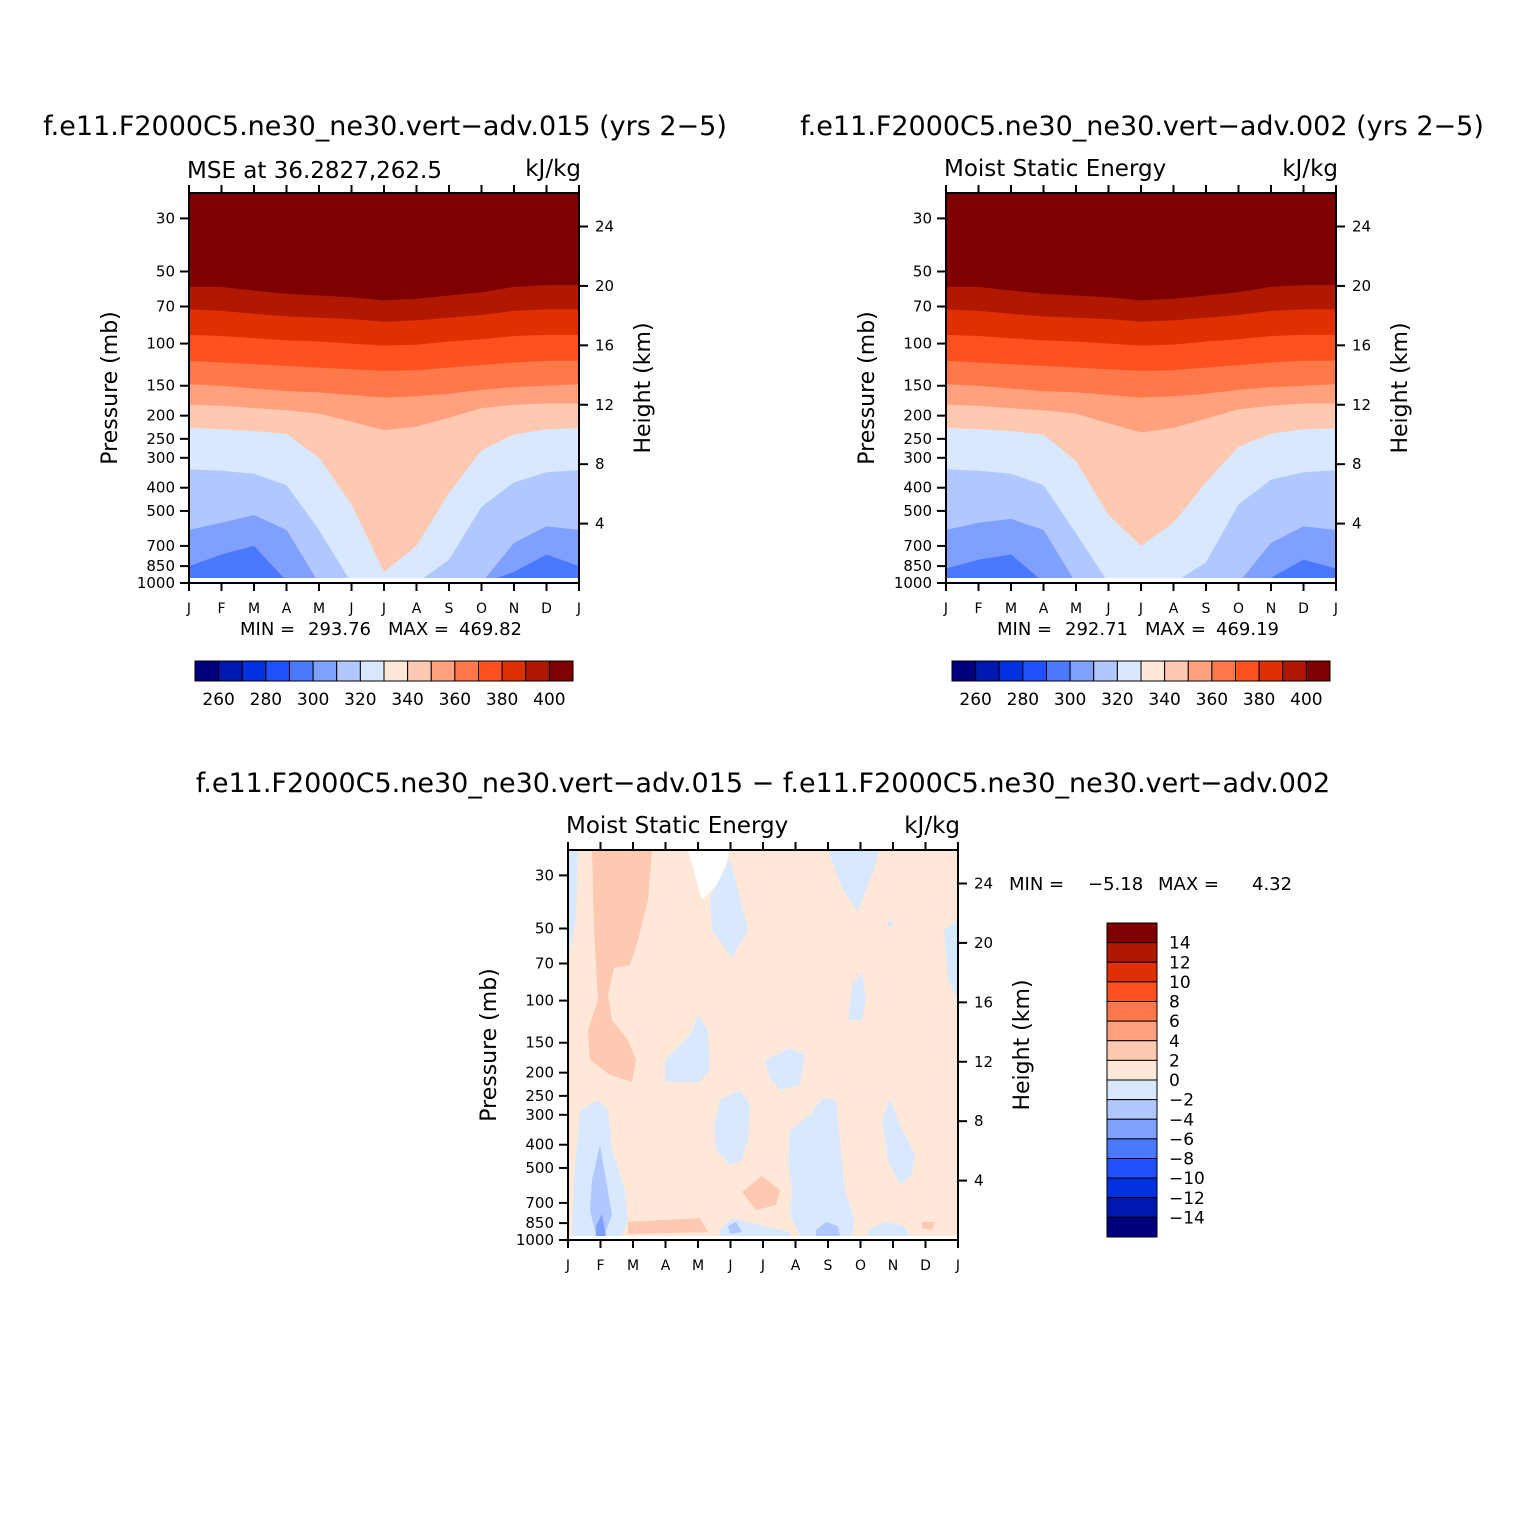 The height and width of the screenshot is (1525, 1525). Describe the element at coordinates (857, 996) in the screenshot. I see `diff-negative-region-oct` at that location.